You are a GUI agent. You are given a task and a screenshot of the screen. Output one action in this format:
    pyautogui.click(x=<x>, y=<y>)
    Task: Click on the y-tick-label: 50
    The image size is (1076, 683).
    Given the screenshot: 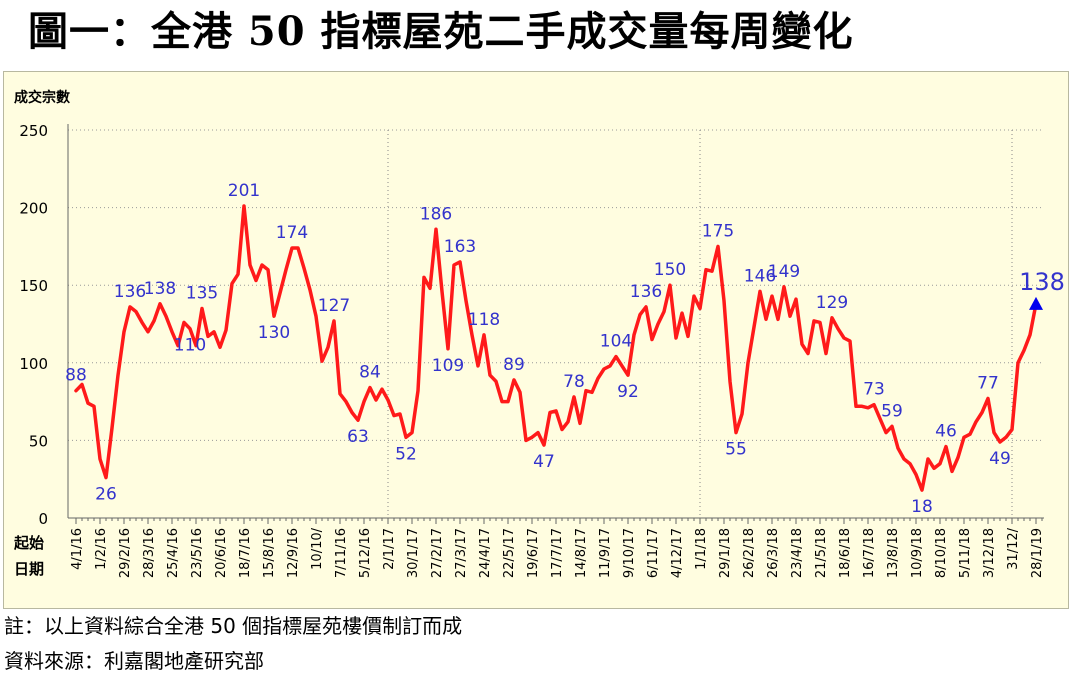 What is the action you would take?
    pyautogui.click(x=38, y=441)
    